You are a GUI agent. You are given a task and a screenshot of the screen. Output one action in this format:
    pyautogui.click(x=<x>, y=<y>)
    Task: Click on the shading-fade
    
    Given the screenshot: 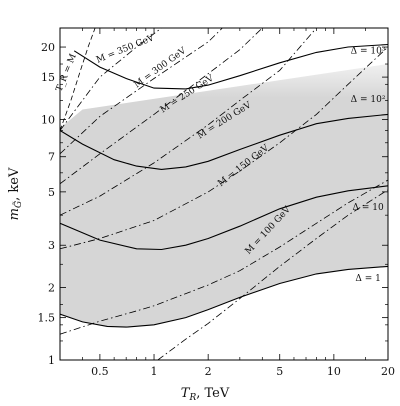 What is the action you would take?
    pyautogui.click(x=224, y=63)
    